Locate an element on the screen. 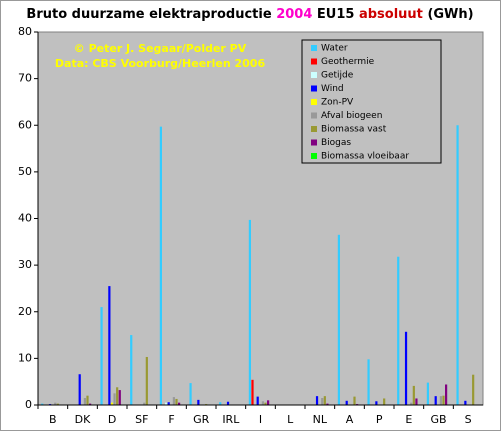 The image size is (501, 431). x-tick-label: F is located at coordinates (171, 419).